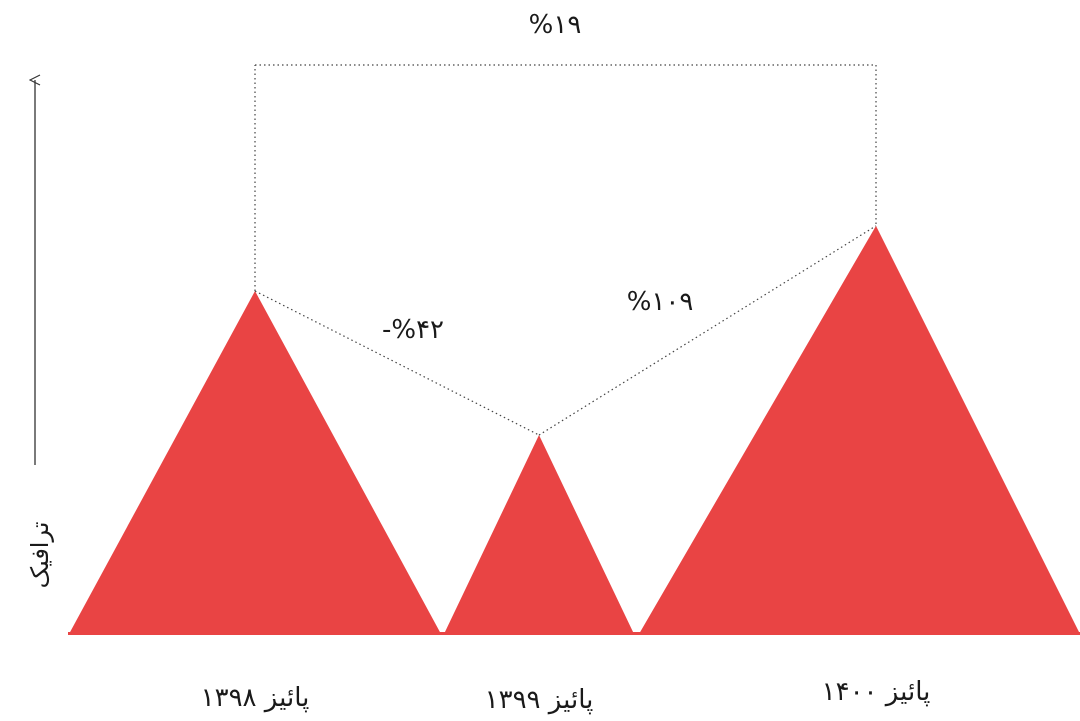 The height and width of the screenshot is (721, 1080). What do you see at coordinates (539, 700) in the screenshot?
I see `category-label-1399: پائیز ۱۳۹۹` at bounding box center [539, 700].